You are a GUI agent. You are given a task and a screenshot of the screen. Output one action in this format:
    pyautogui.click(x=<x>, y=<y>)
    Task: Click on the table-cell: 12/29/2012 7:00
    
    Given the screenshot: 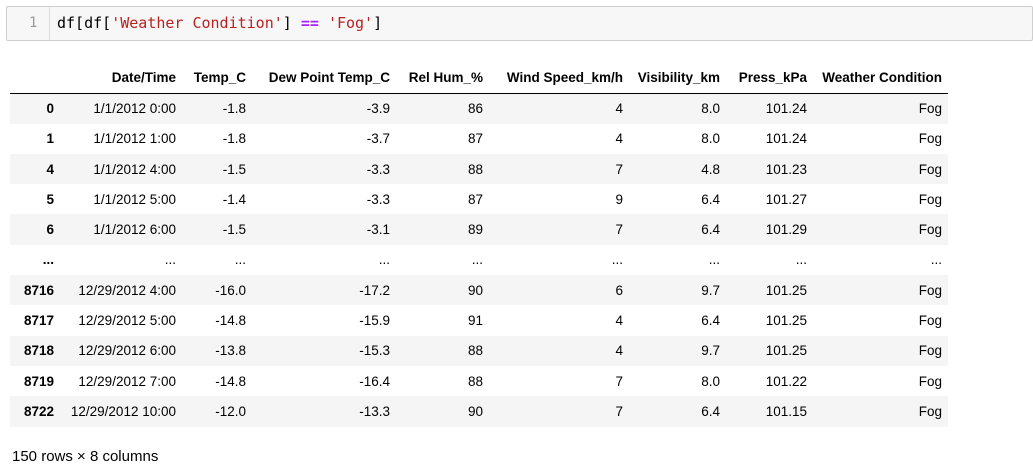 What is the action you would take?
    pyautogui.click(x=127, y=381)
    